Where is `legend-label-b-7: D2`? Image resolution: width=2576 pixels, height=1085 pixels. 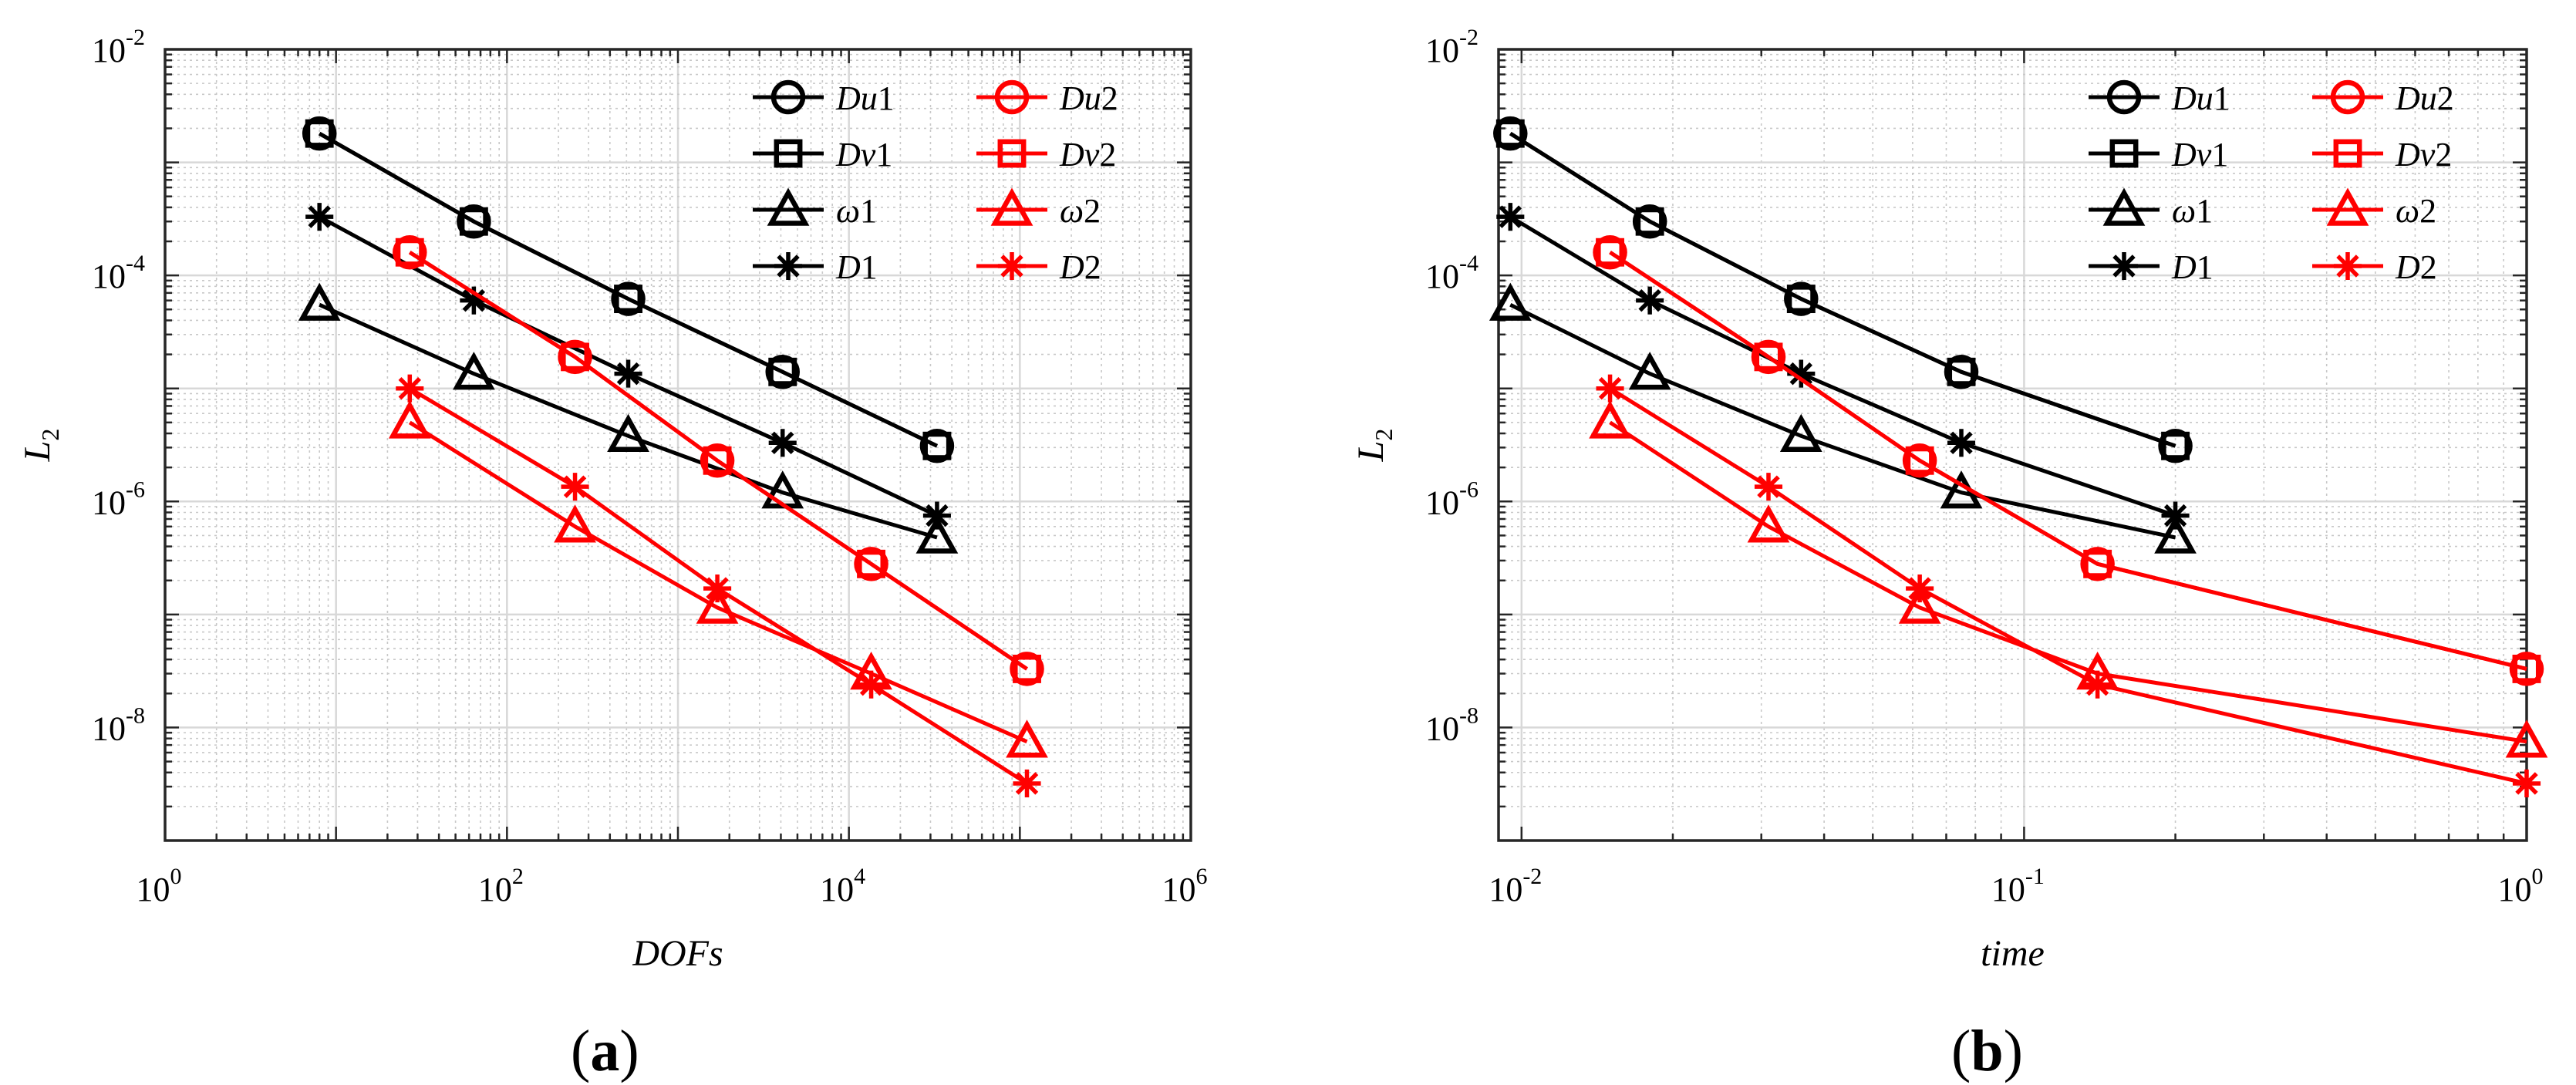 legend-label-b-7: D2 is located at coordinates (2416, 267).